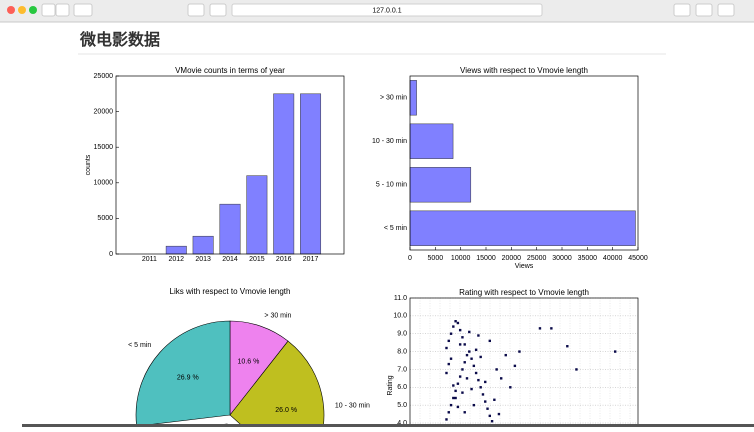 The width and height of the screenshot is (754, 432). What do you see at coordinates (62, 10) in the screenshot?
I see `forward-button` at bounding box center [62, 10].